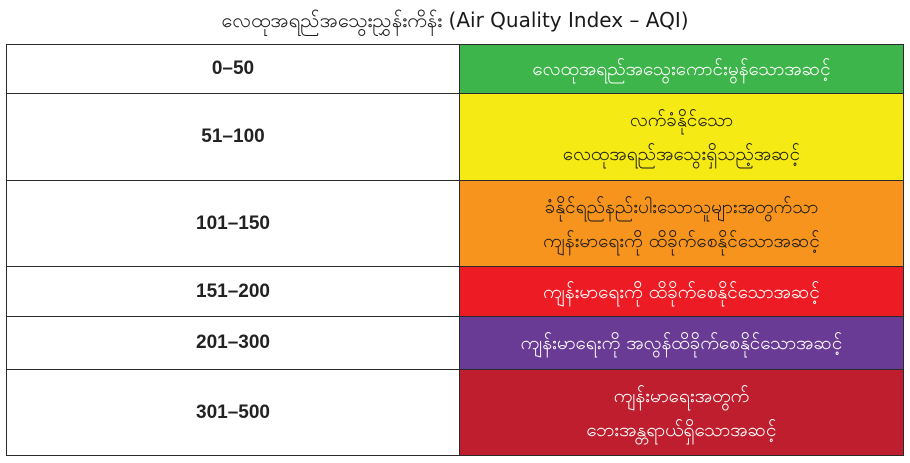 Image resolution: width=910 pixels, height=463 pixels. What do you see at coordinates (233, 69) in the screenshot?
I see `aqi-range-cell: 0–50` at bounding box center [233, 69].